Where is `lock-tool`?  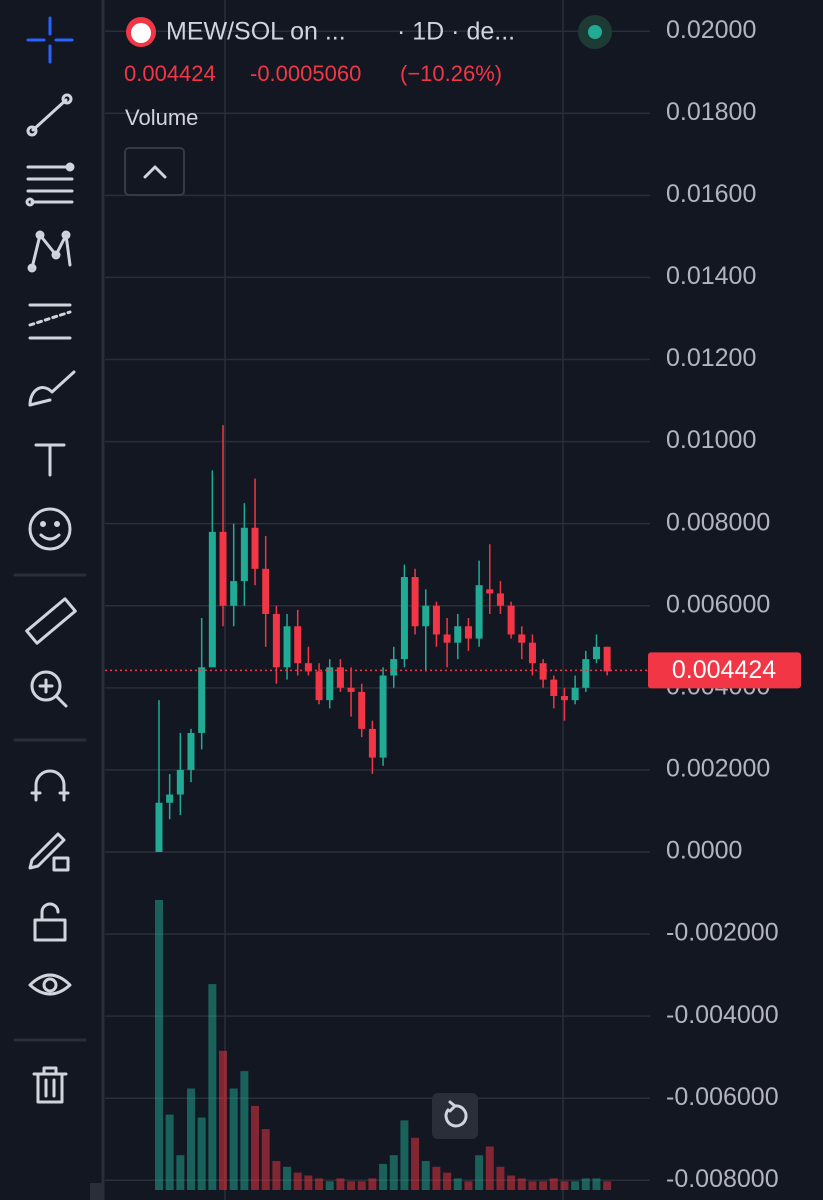
lock-tool is located at coordinates (50, 922).